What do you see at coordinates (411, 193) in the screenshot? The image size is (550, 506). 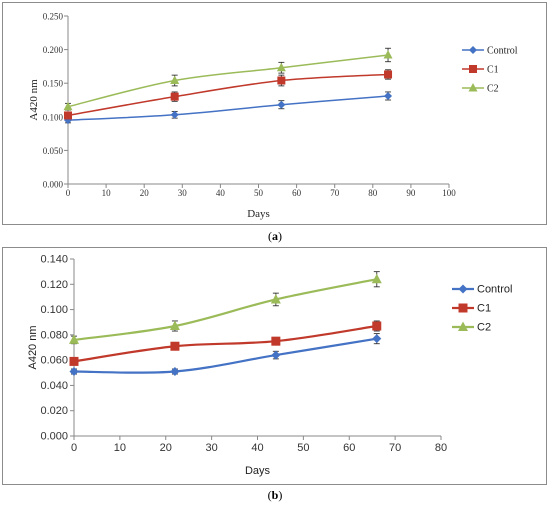 I see `x-tick-label: 90` at bounding box center [411, 193].